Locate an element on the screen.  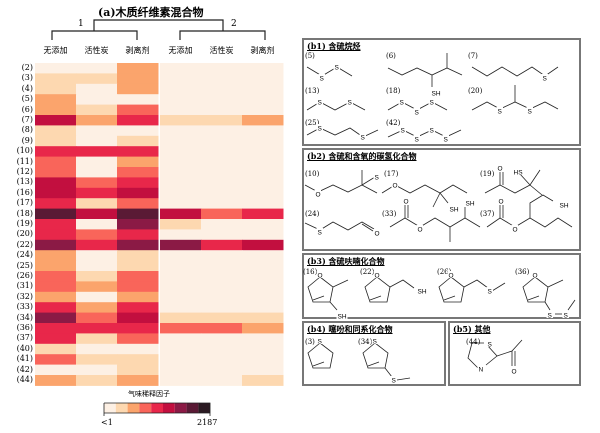
molecule-structure: O SH is located at coordinates (396, 287).